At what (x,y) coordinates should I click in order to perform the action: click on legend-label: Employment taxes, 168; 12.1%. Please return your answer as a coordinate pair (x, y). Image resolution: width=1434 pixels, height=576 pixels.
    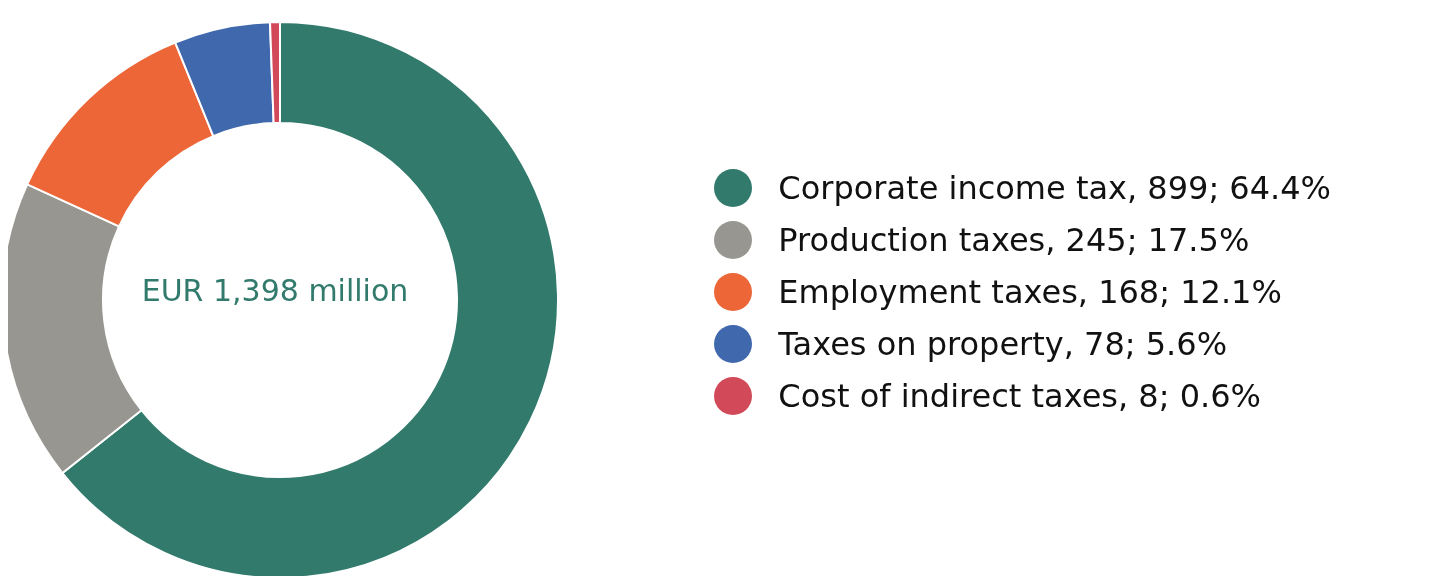
    Looking at the image, I should click on (1030, 292).